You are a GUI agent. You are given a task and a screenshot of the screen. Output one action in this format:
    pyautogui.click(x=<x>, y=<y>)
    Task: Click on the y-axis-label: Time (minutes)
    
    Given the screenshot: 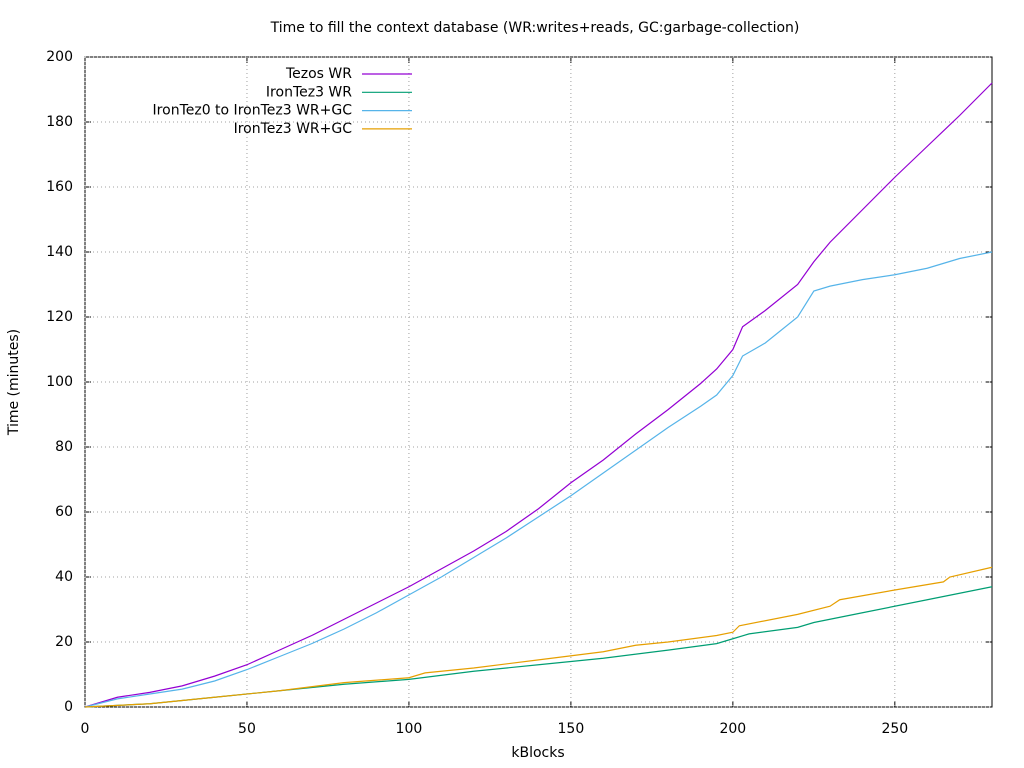 What is the action you would take?
    pyautogui.click(x=14, y=382)
    